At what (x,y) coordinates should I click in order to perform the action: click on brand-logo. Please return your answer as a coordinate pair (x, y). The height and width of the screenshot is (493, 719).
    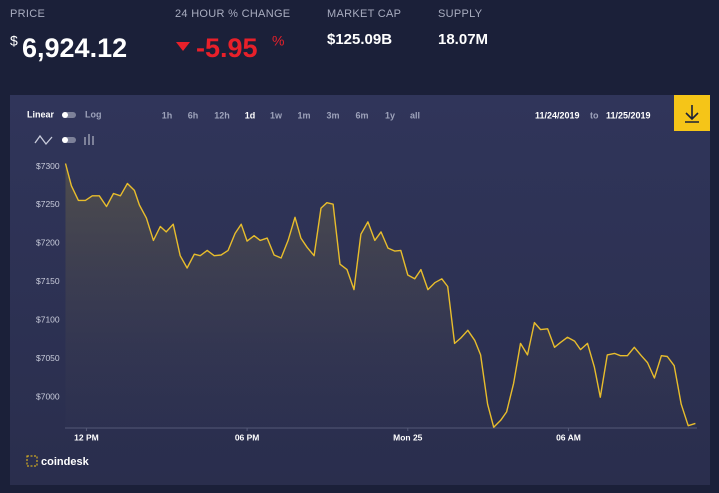
    Looking at the image, I should click on (32, 461).